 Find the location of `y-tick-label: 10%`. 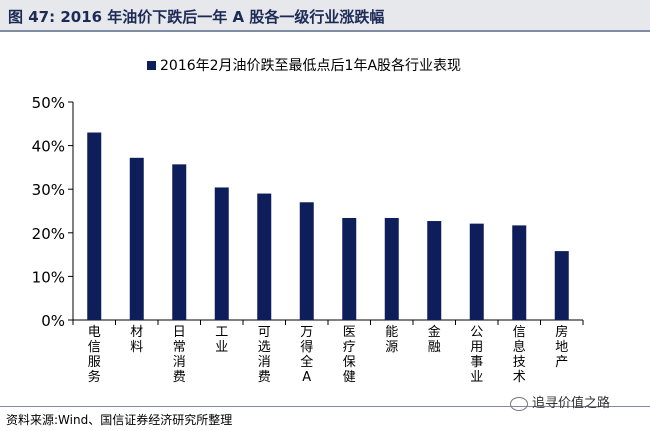

y-tick-label: 10% is located at coordinates (48, 277).